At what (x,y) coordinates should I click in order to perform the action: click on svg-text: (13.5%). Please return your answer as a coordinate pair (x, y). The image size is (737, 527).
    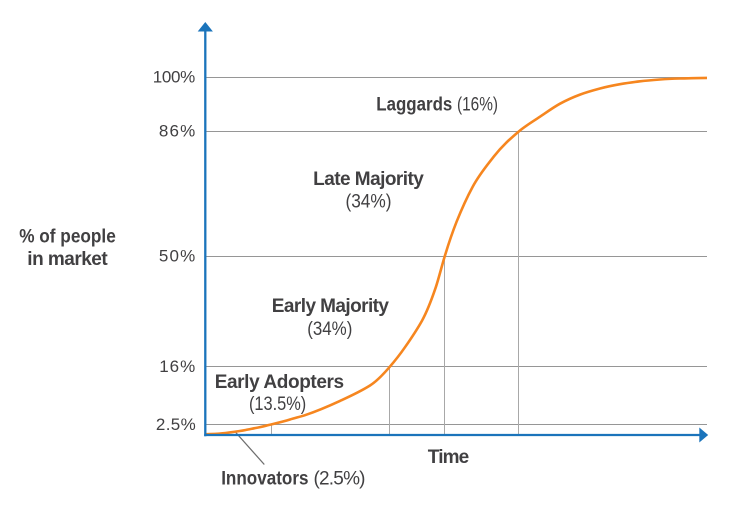
    Looking at the image, I should click on (277, 404).